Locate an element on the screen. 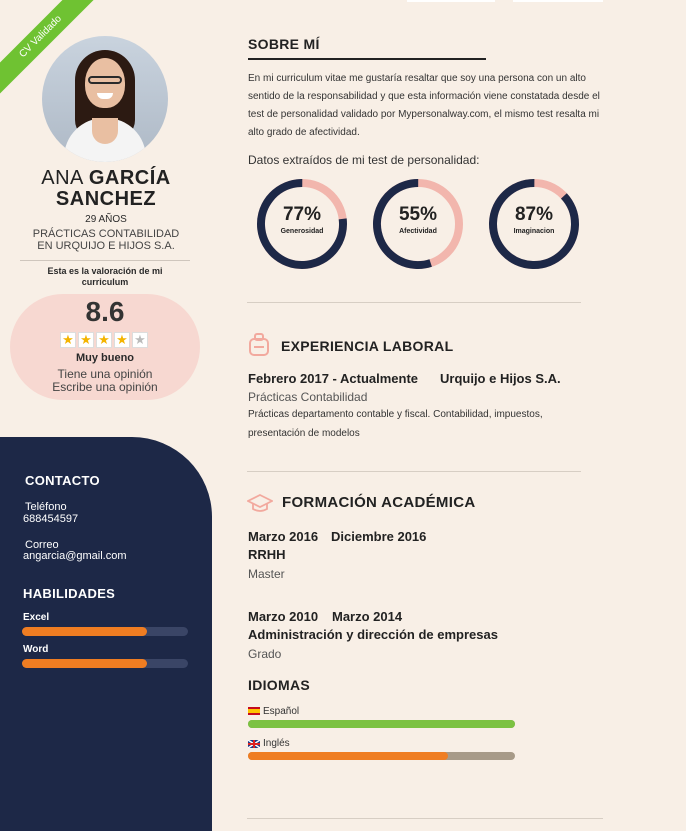 Image resolution: width=686 pixels, height=831 pixels. divider is located at coordinates (105, 260).